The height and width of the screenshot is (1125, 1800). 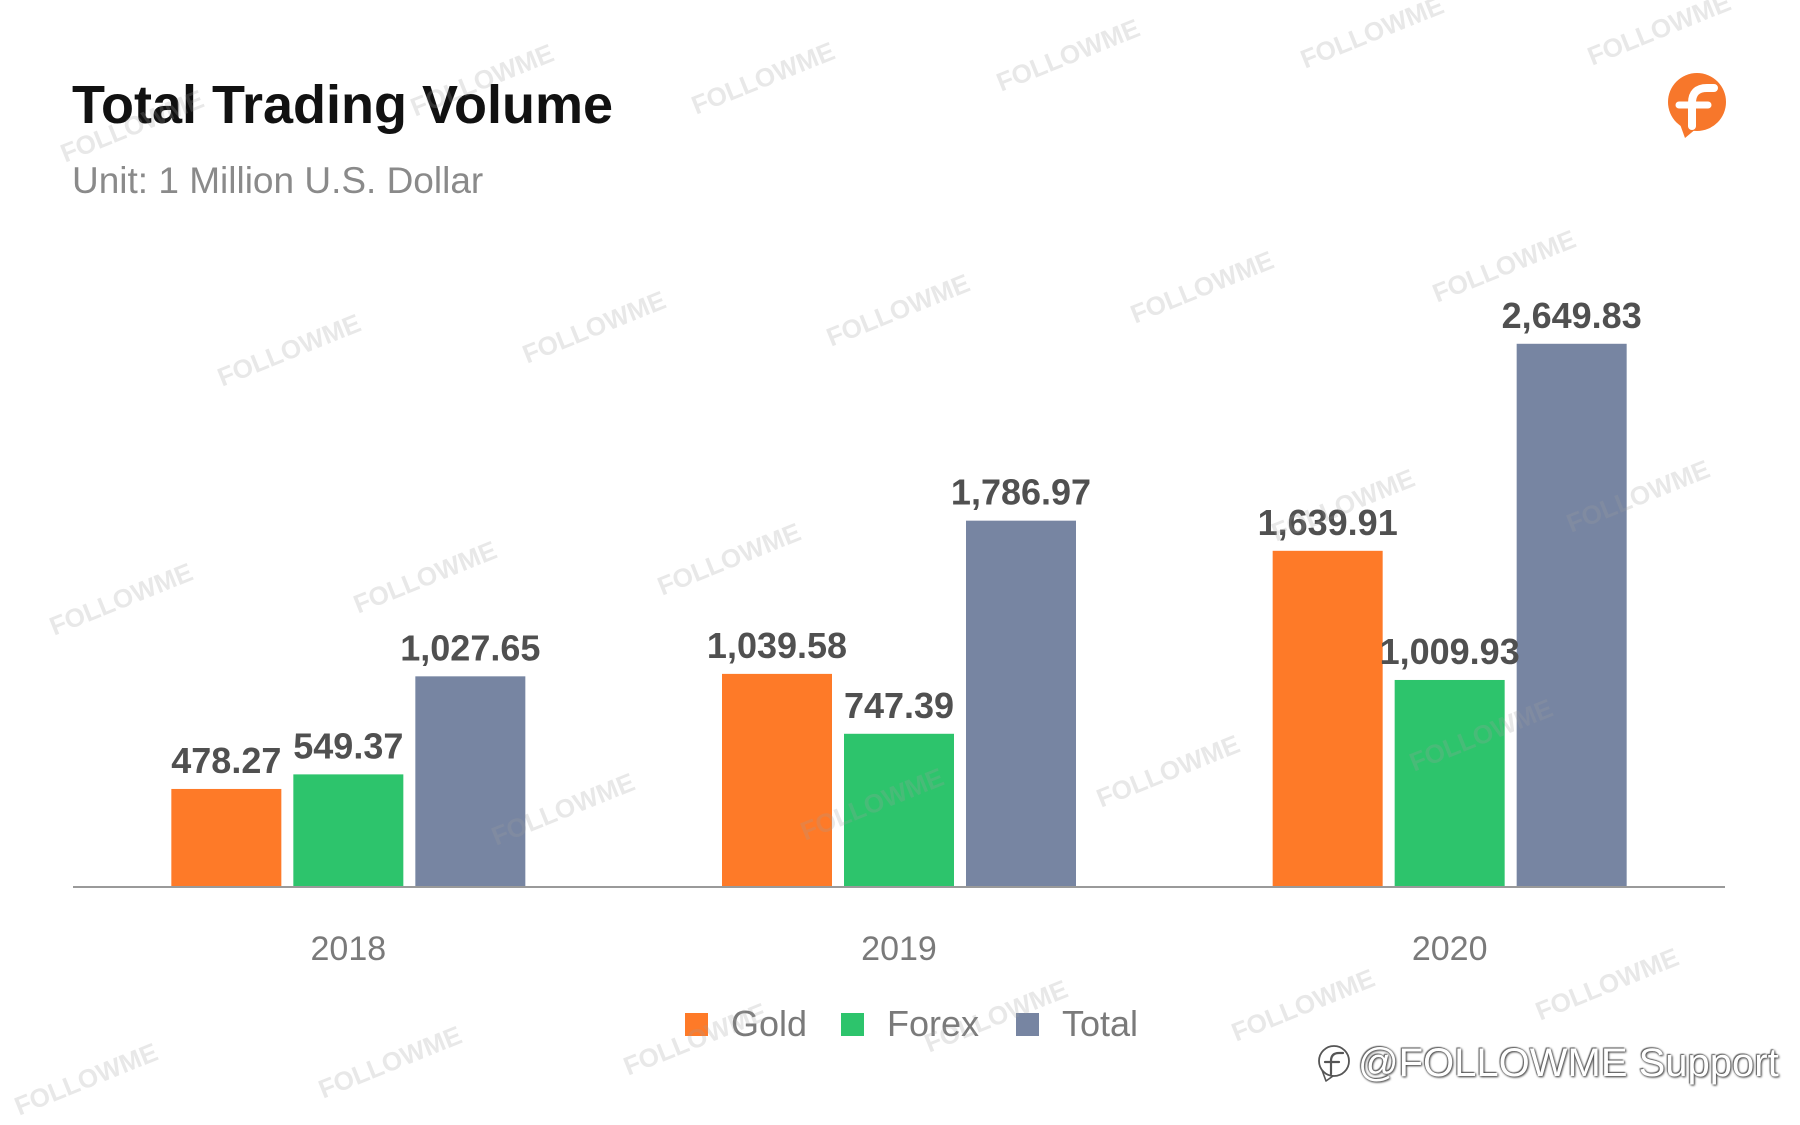 What do you see at coordinates (226, 837) in the screenshot?
I see `bar-gold-2018` at bounding box center [226, 837].